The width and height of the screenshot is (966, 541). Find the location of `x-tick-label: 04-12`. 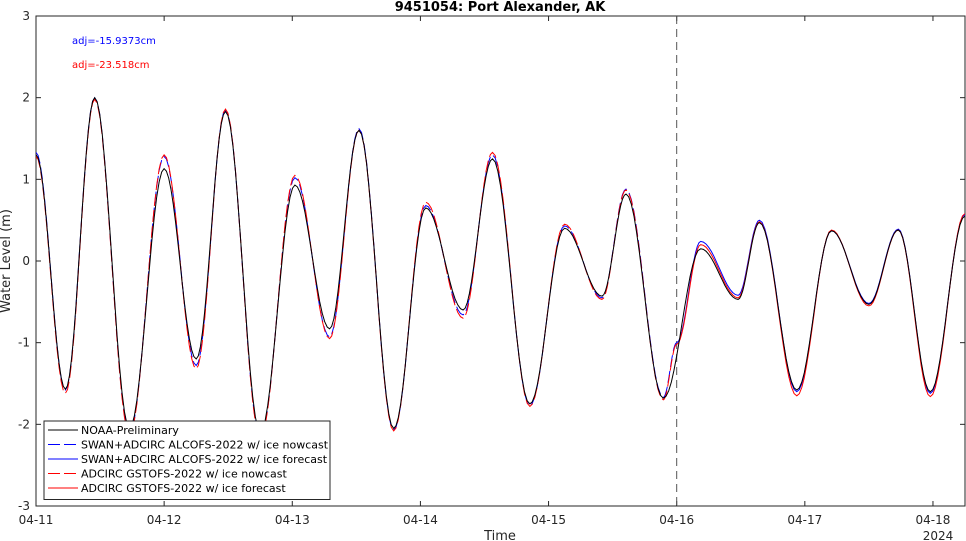

x-tick-label: 04-12 is located at coordinates (164, 520).